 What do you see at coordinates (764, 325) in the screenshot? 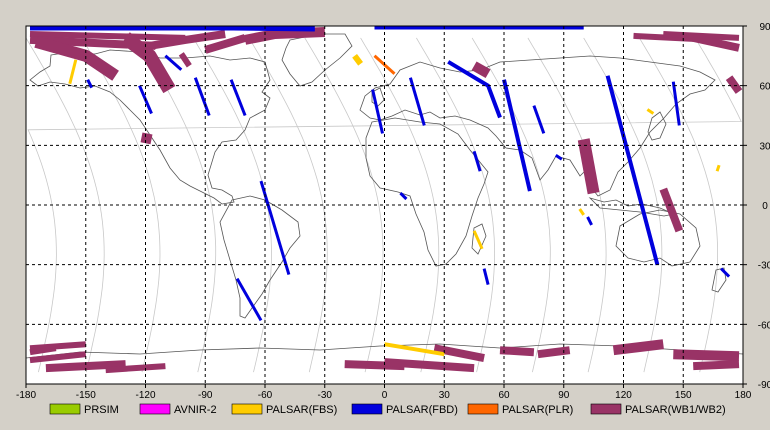
I see `y-tick-label: -60` at bounding box center [764, 325].